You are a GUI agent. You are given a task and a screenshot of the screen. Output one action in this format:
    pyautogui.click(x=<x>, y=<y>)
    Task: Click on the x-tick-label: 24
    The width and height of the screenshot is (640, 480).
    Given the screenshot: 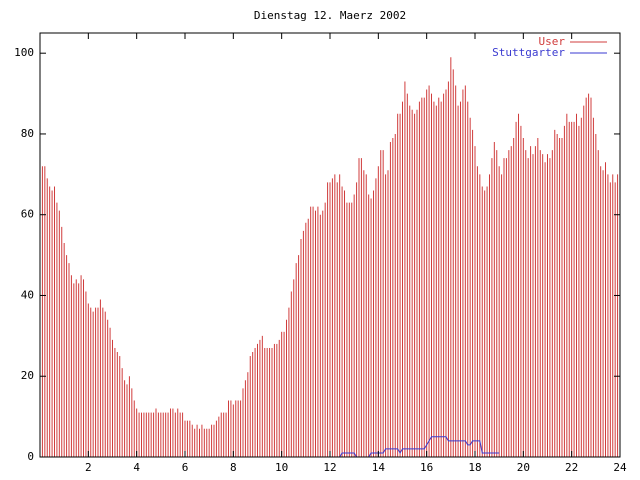 What is the action you would take?
    pyautogui.click(x=620, y=467)
    